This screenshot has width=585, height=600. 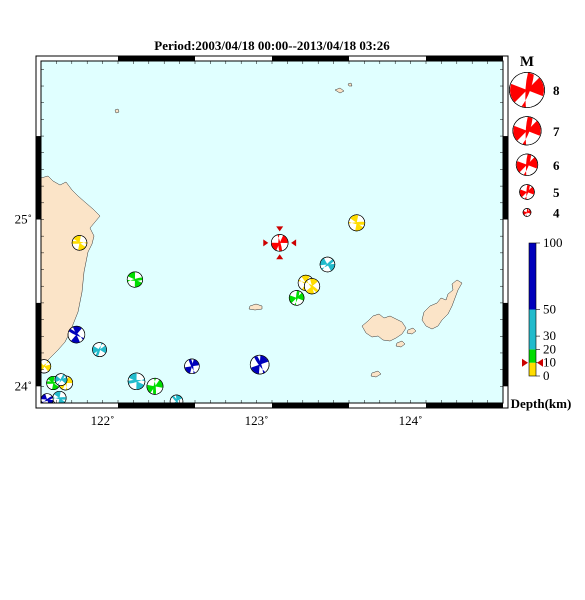 I want to click on depth-colorbar-tick: 20, so click(x=549, y=348).